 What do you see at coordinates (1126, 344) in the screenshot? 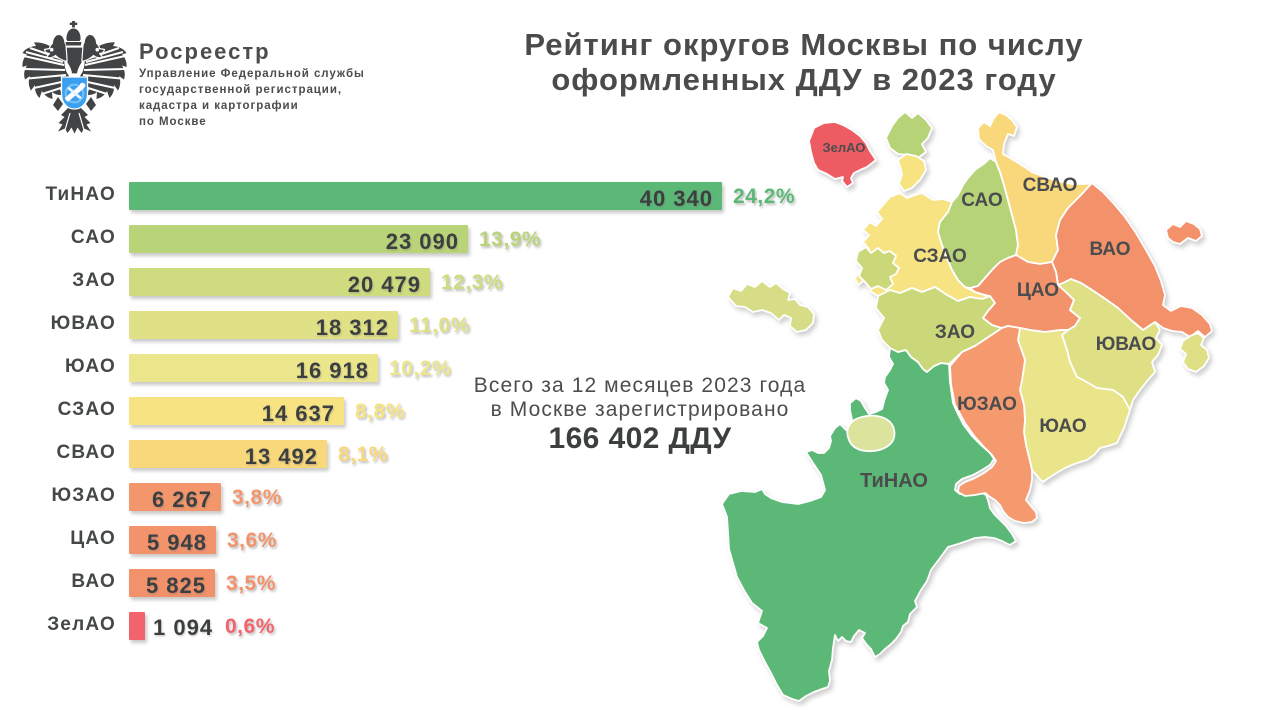
I see `svg-text: ЮВАО` at bounding box center [1126, 344].